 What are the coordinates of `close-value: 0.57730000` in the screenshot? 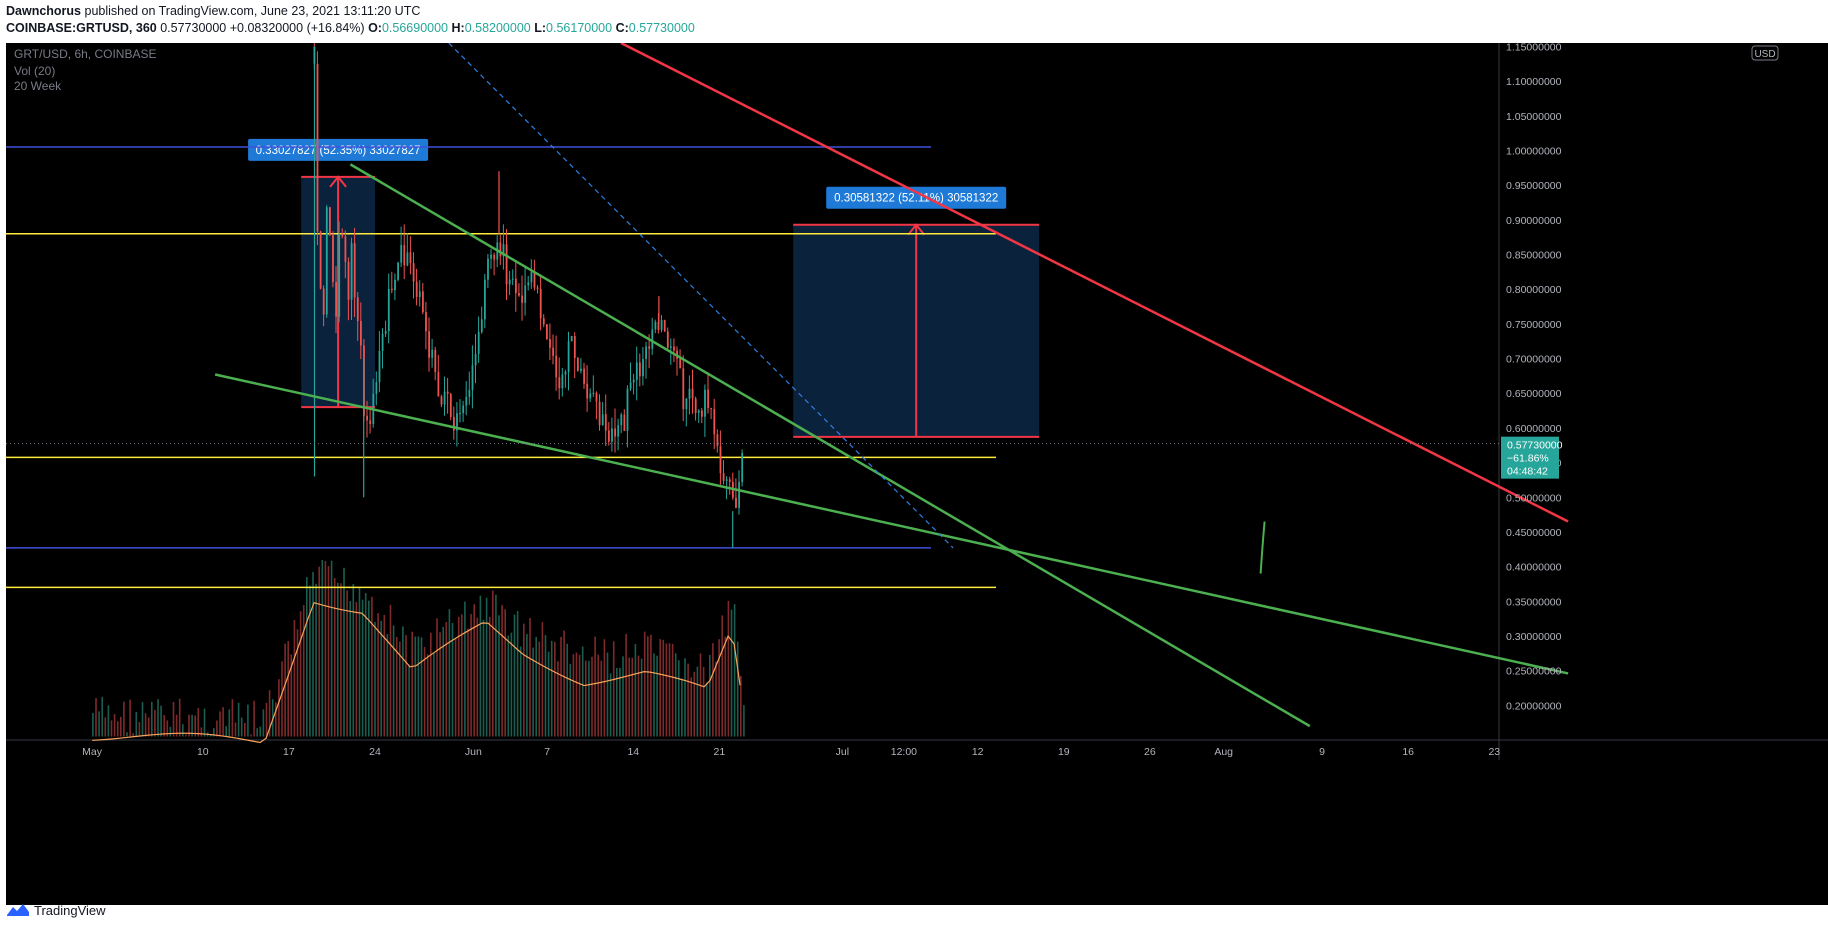 It's located at (661, 28).